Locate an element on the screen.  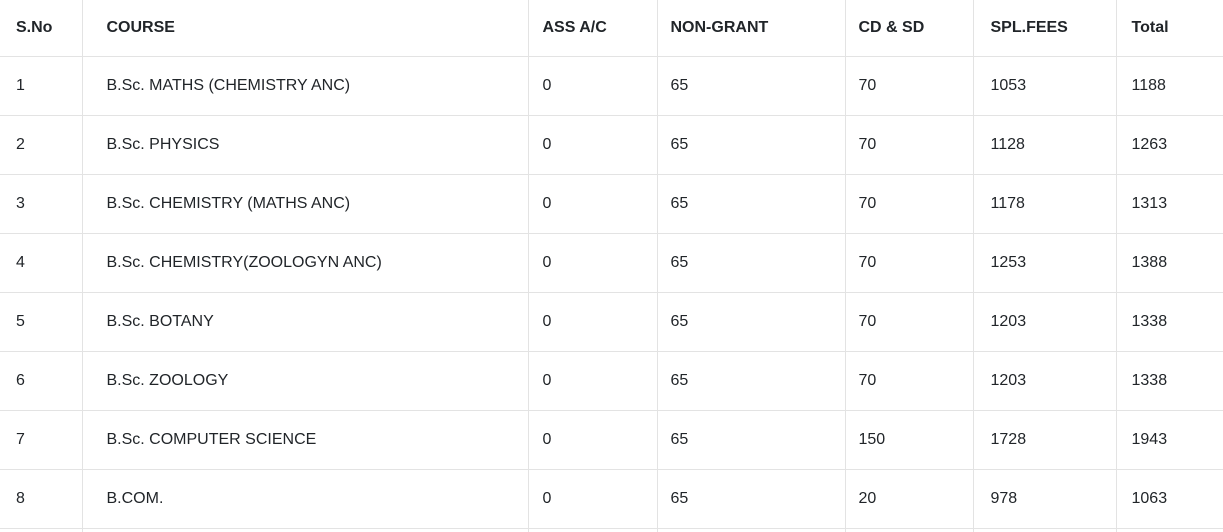
table-row: 2 B.Sc. PHYSICS 0 65 70 1128 1263 is located at coordinates (611, 145).